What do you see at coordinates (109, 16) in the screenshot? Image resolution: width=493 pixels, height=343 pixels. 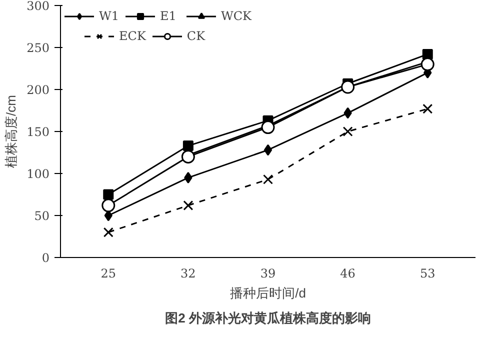 I see `legend-label: W1` at bounding box center [109, 16].